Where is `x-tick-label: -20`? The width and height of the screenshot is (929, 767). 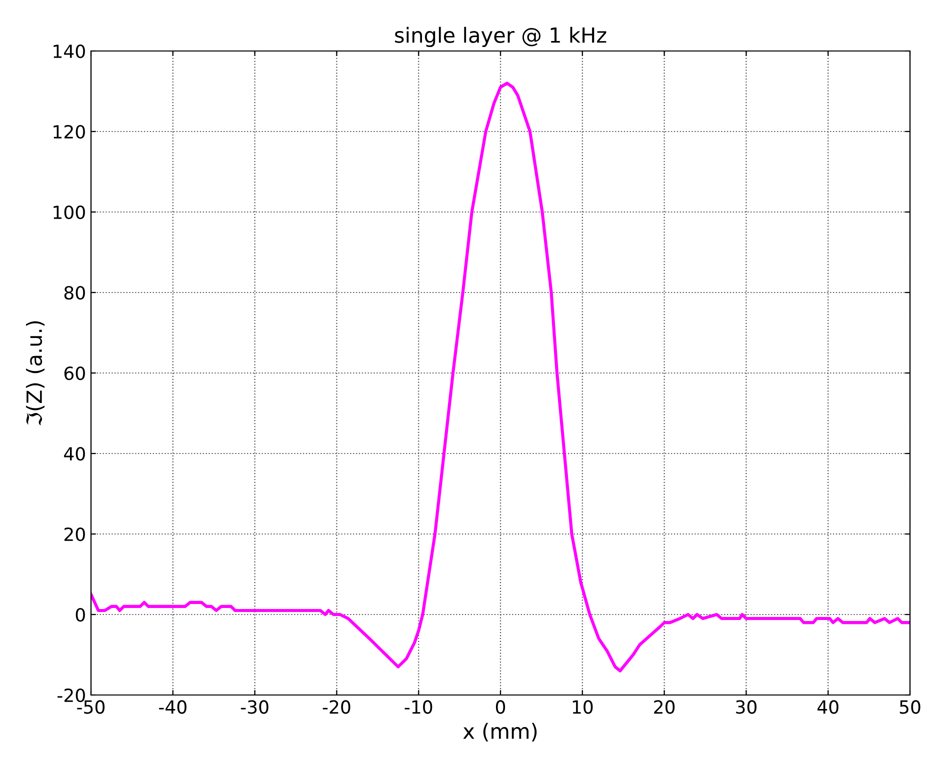
x-tick-label: -20 is located at coordinates (336, 707).